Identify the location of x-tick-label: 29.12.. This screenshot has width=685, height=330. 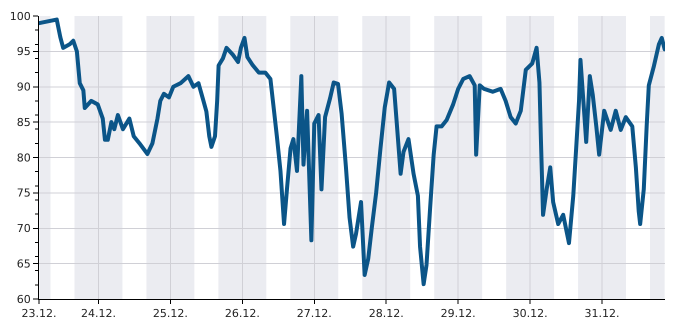
(458, 313).